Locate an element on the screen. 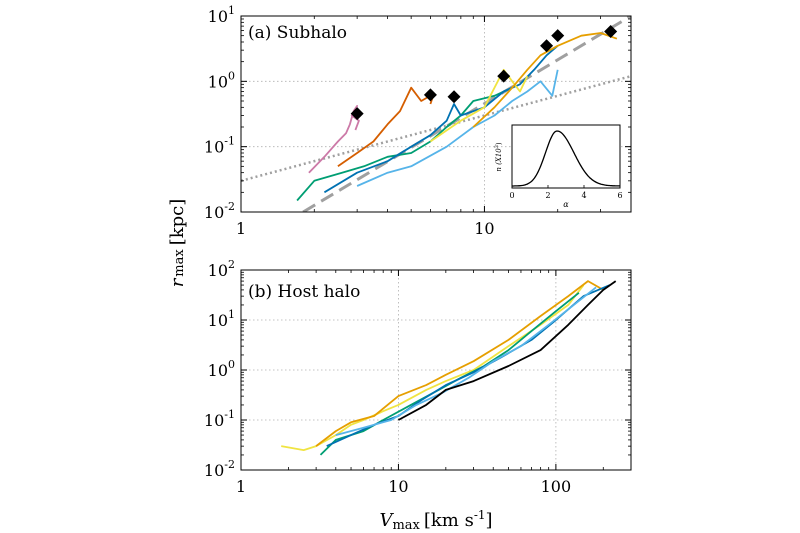 This screenshot has width=800, height=533. x-tick-label: 100 is located at coordinates (556, 486).